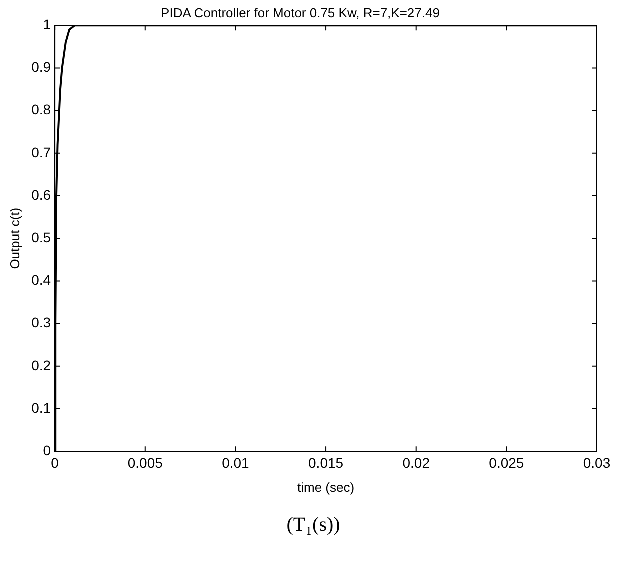  What do you see at coordinates (47, 24) in the screenshot?
I see `y-tick-label: 1` at bounding box center [47, 24].